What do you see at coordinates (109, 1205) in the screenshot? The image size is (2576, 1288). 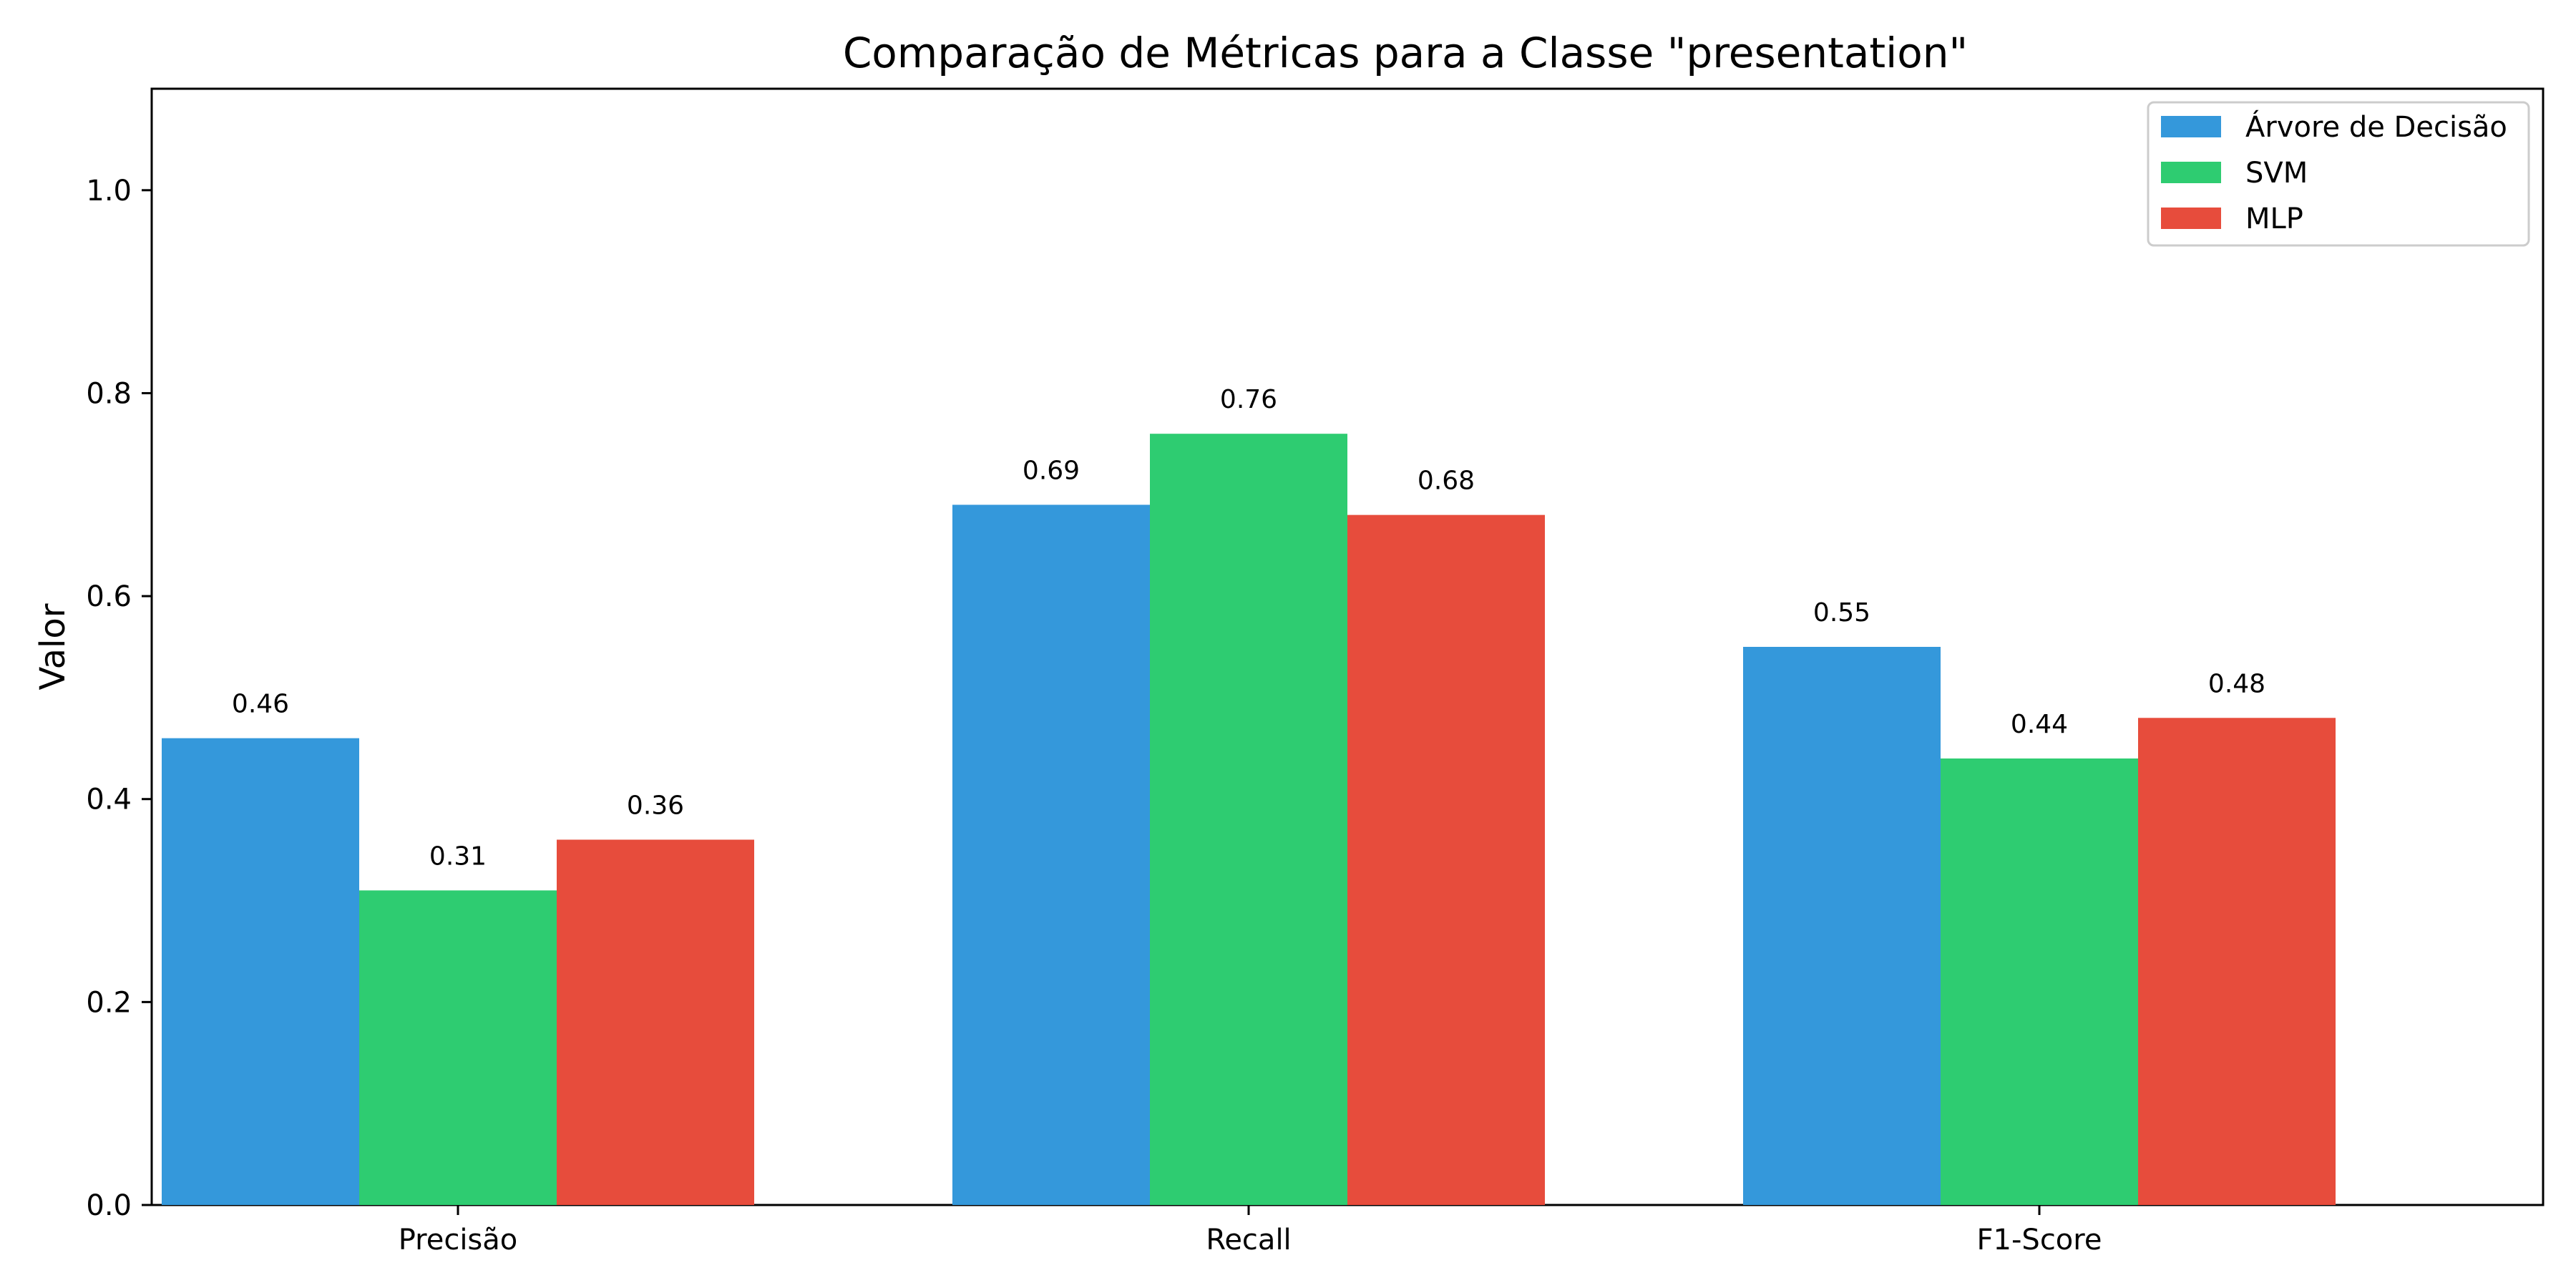 I see `y-tick-label: 0.0` at bounding box center [109, 1205].